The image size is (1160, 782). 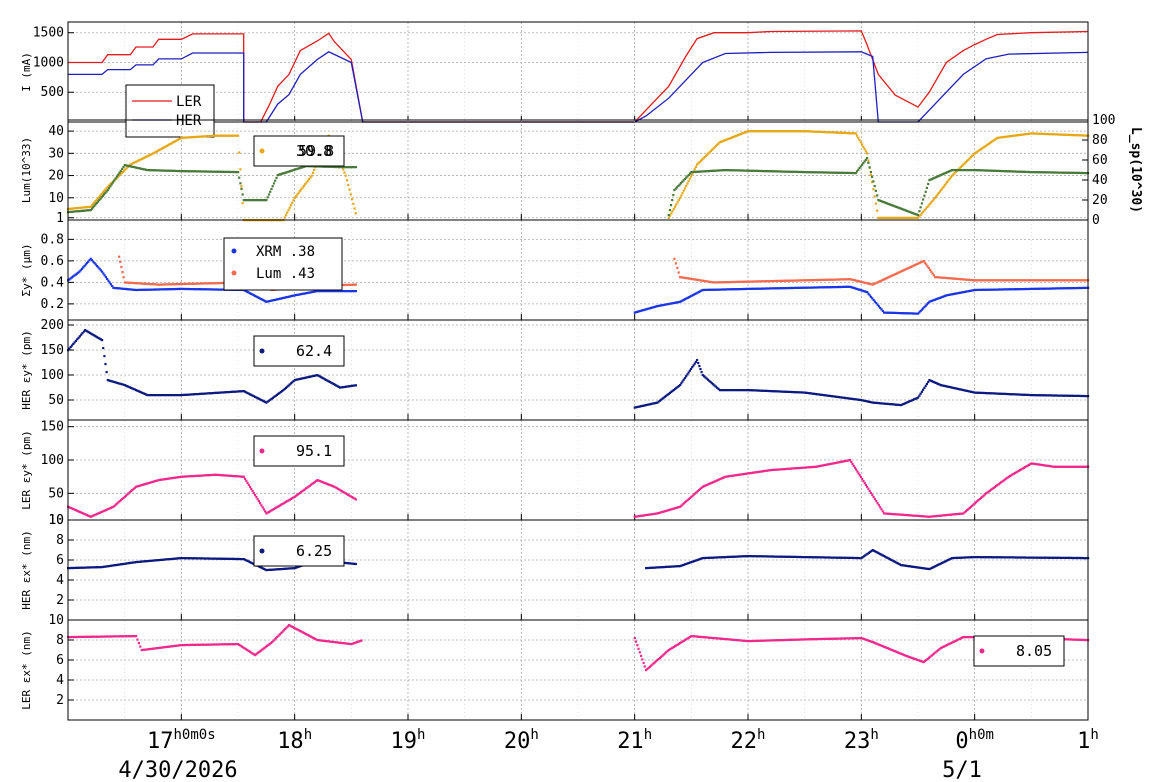 What do you see at coordinates (262, 151) in the screenshot?
I see `legend-marker` at bounding box center [262, 151].